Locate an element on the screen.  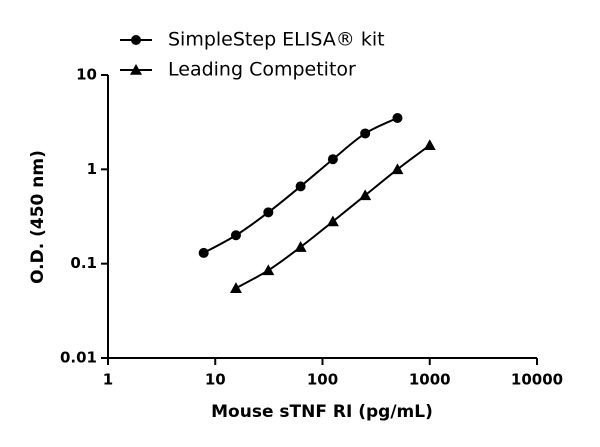
y-tick-label: 10 is located at coordinates (86, 75).